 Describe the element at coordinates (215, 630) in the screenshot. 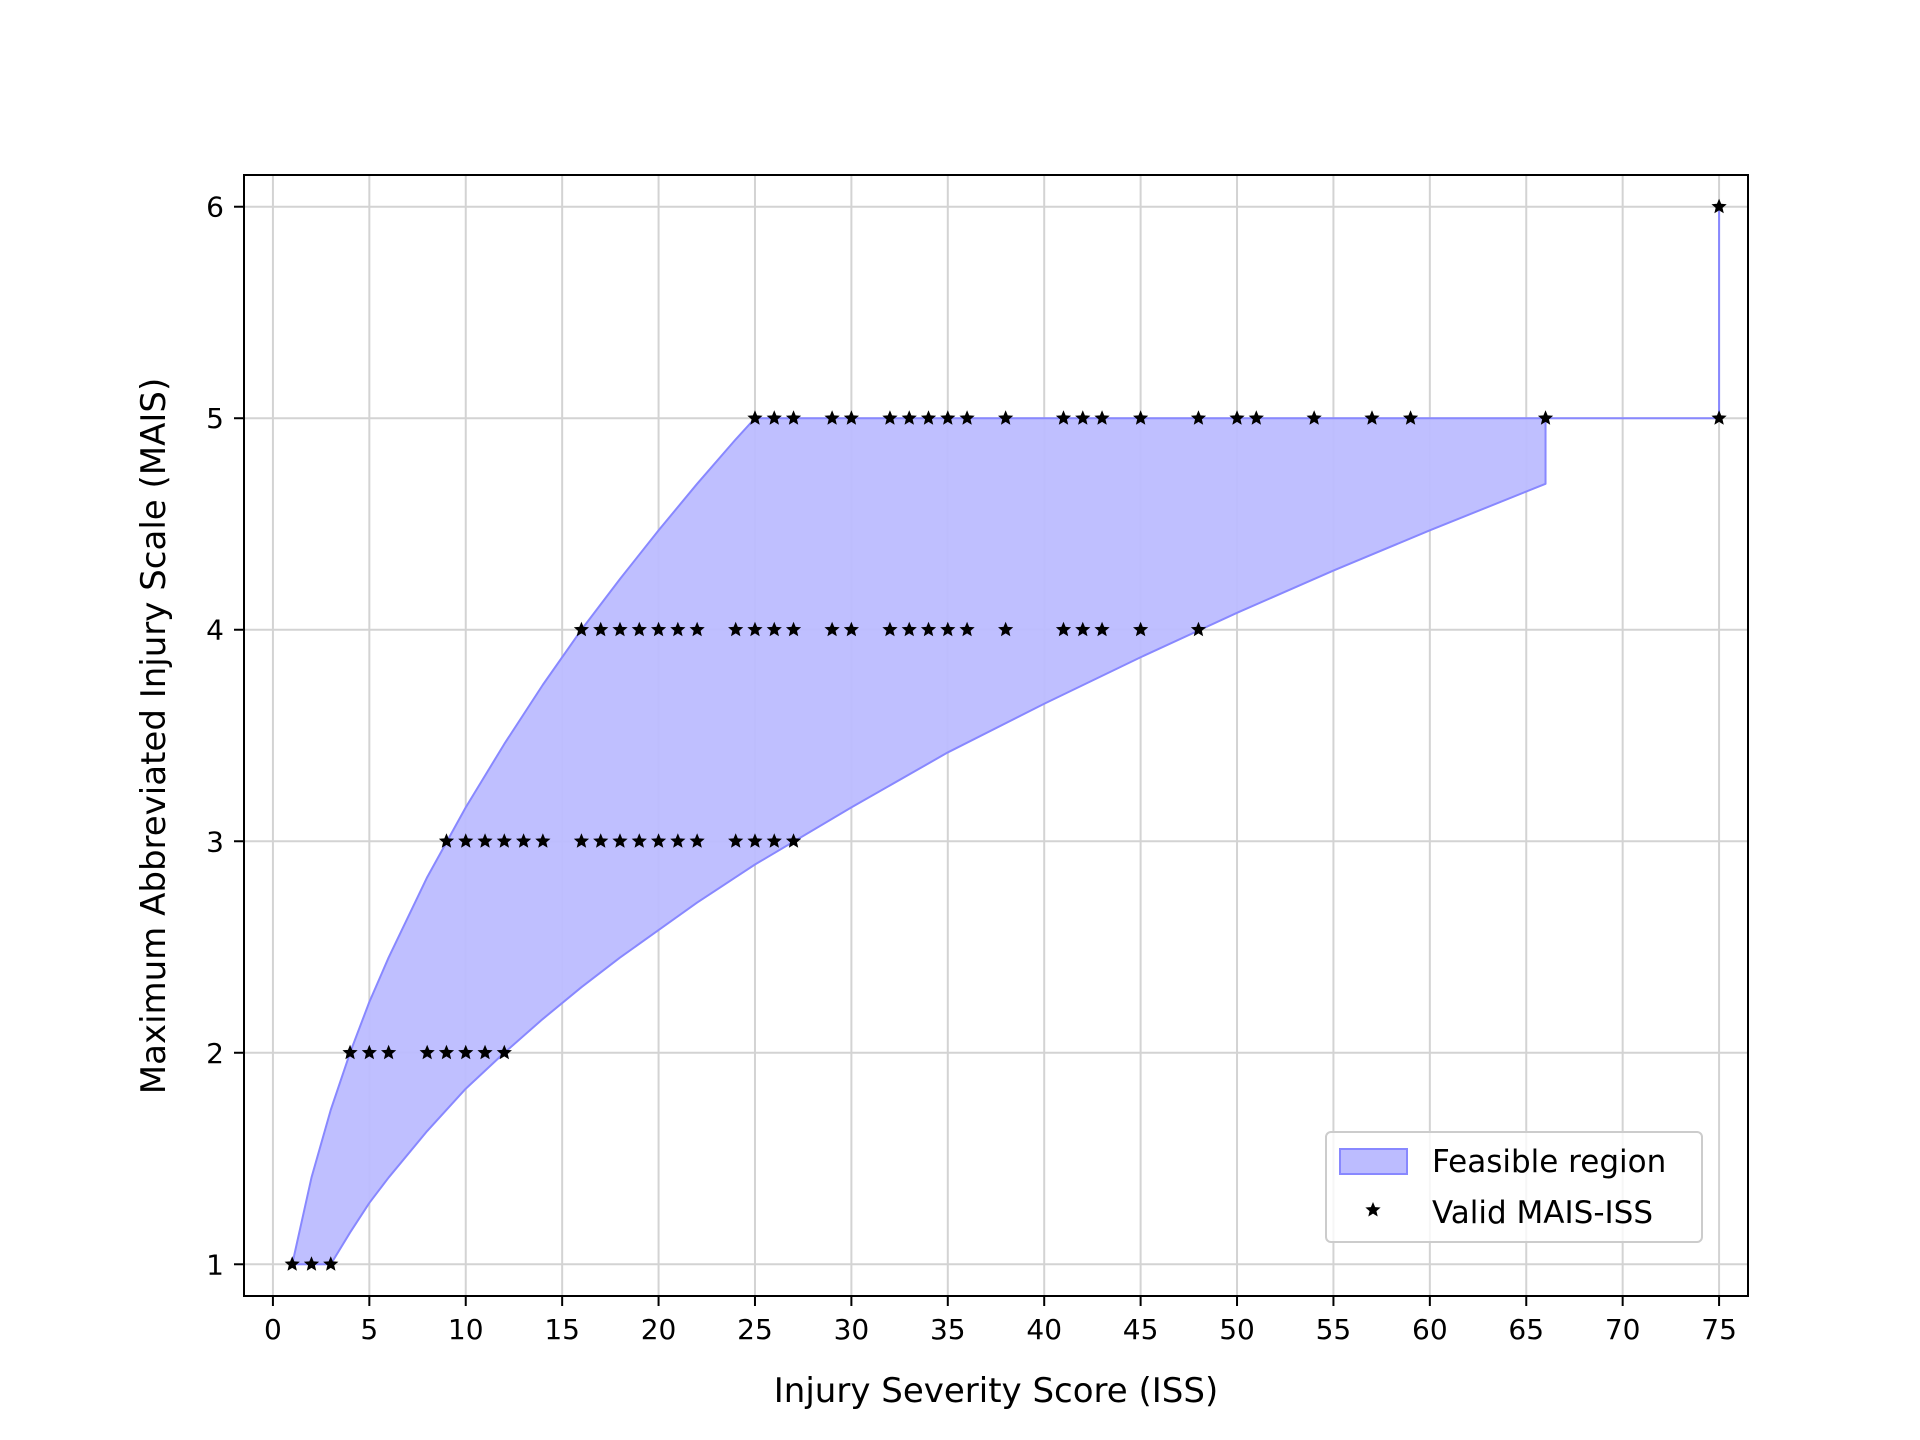

I see `y-tick-label: 4` at that location.